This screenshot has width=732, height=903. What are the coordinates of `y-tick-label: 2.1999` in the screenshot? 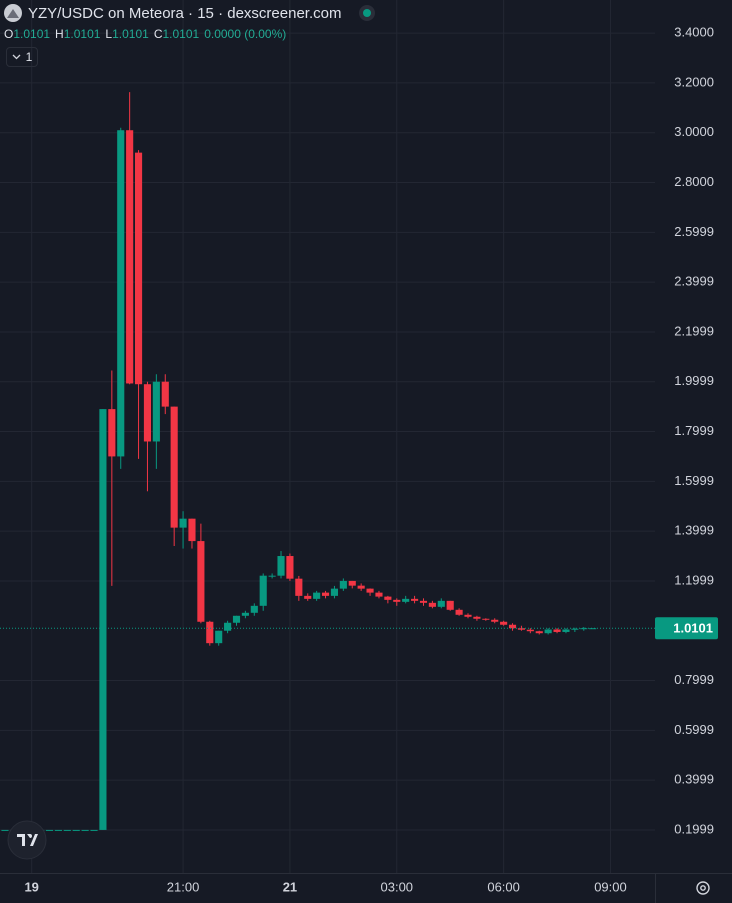 It's located at (694, 330).